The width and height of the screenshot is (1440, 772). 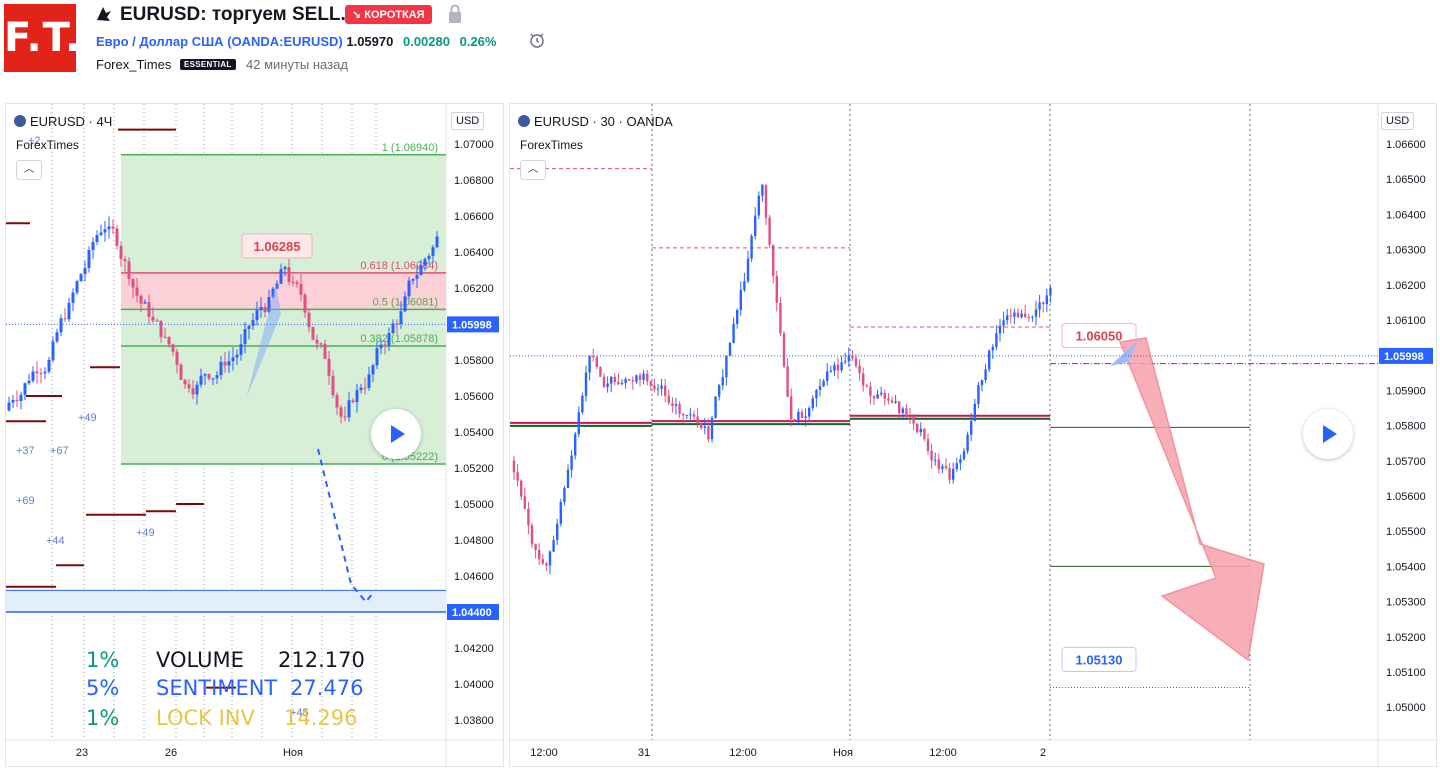 What do you see at coordinates (1043, 753) in the screenshot?
I see `time-tick-label: 2` at bounding box center [1043, 753].